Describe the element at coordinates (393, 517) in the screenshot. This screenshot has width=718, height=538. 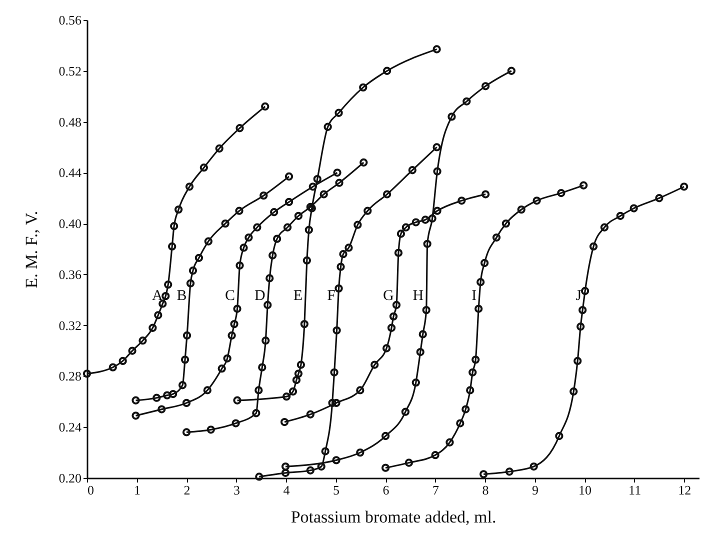
I see `x-axis-title: Potassium bromate added, ml.` at that location.